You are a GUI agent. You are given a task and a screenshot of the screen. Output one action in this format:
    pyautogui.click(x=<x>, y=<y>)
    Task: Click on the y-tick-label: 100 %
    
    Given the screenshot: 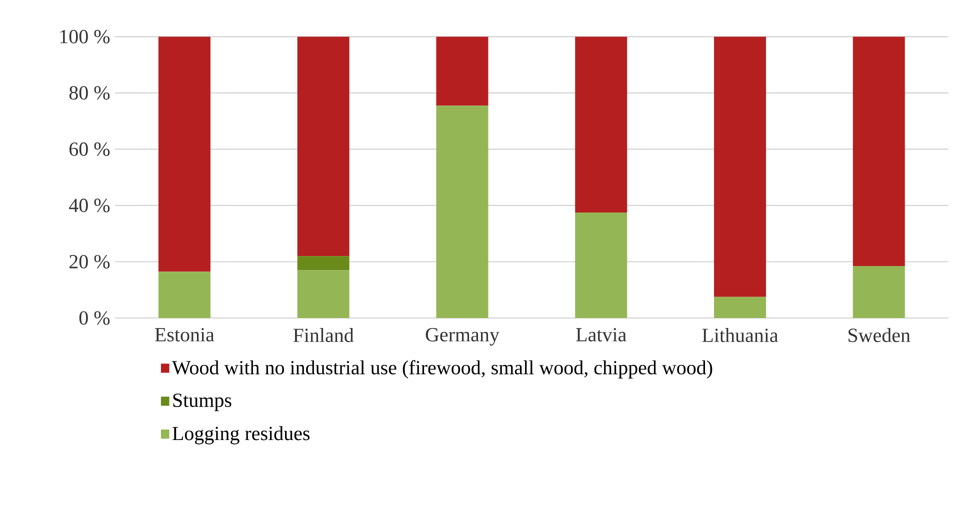 What is the action you would take?
    pyautogui.click(x=85, y=37)
    